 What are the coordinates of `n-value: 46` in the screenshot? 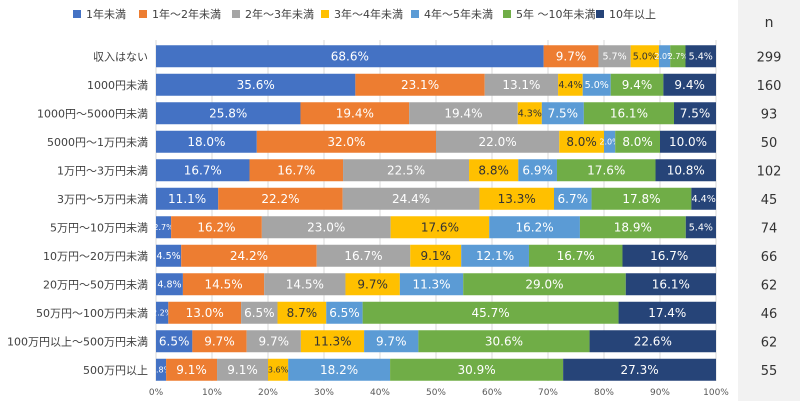 It's located at (769, 314).